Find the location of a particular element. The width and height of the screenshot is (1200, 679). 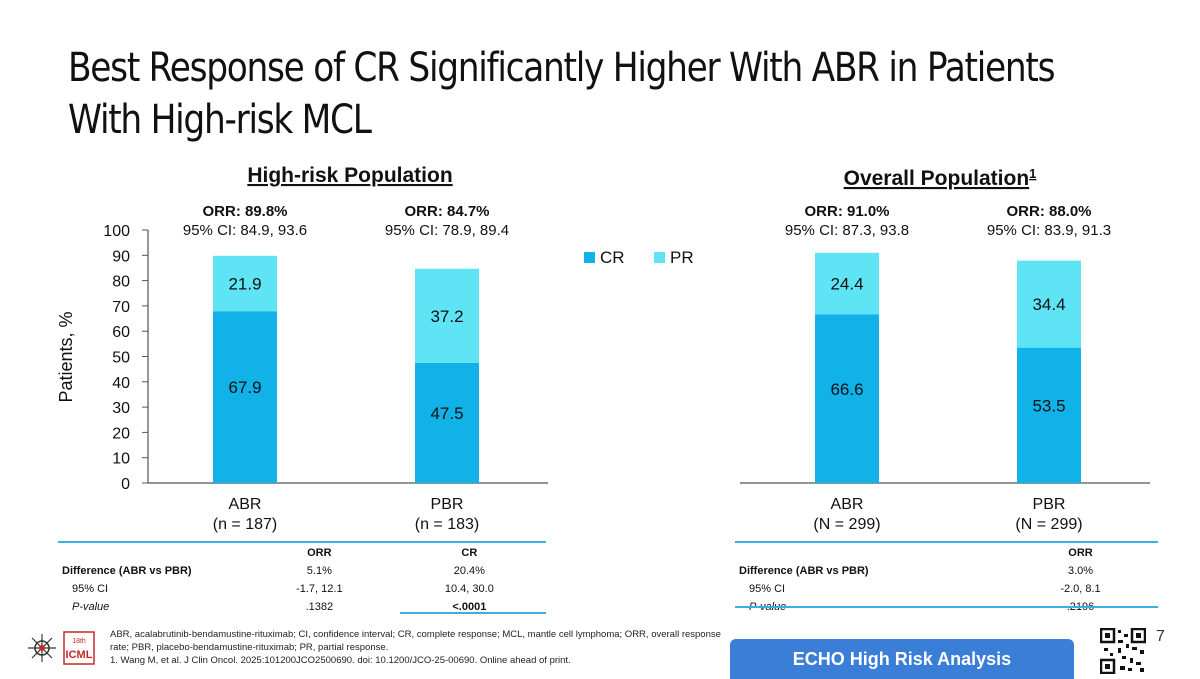

y-tick-label: 100 is located at coordinates (116, 231).